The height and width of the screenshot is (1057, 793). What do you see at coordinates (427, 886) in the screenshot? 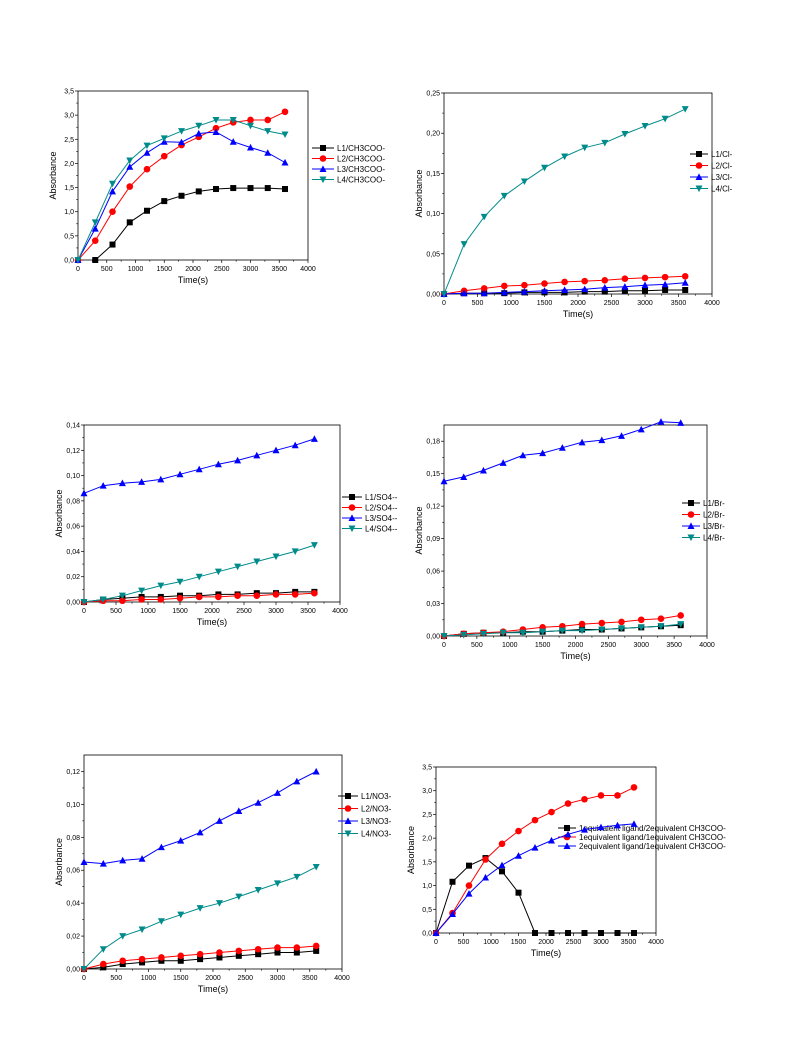
I see `y-tick-label: 1,0` at bounding box center [427, 886].